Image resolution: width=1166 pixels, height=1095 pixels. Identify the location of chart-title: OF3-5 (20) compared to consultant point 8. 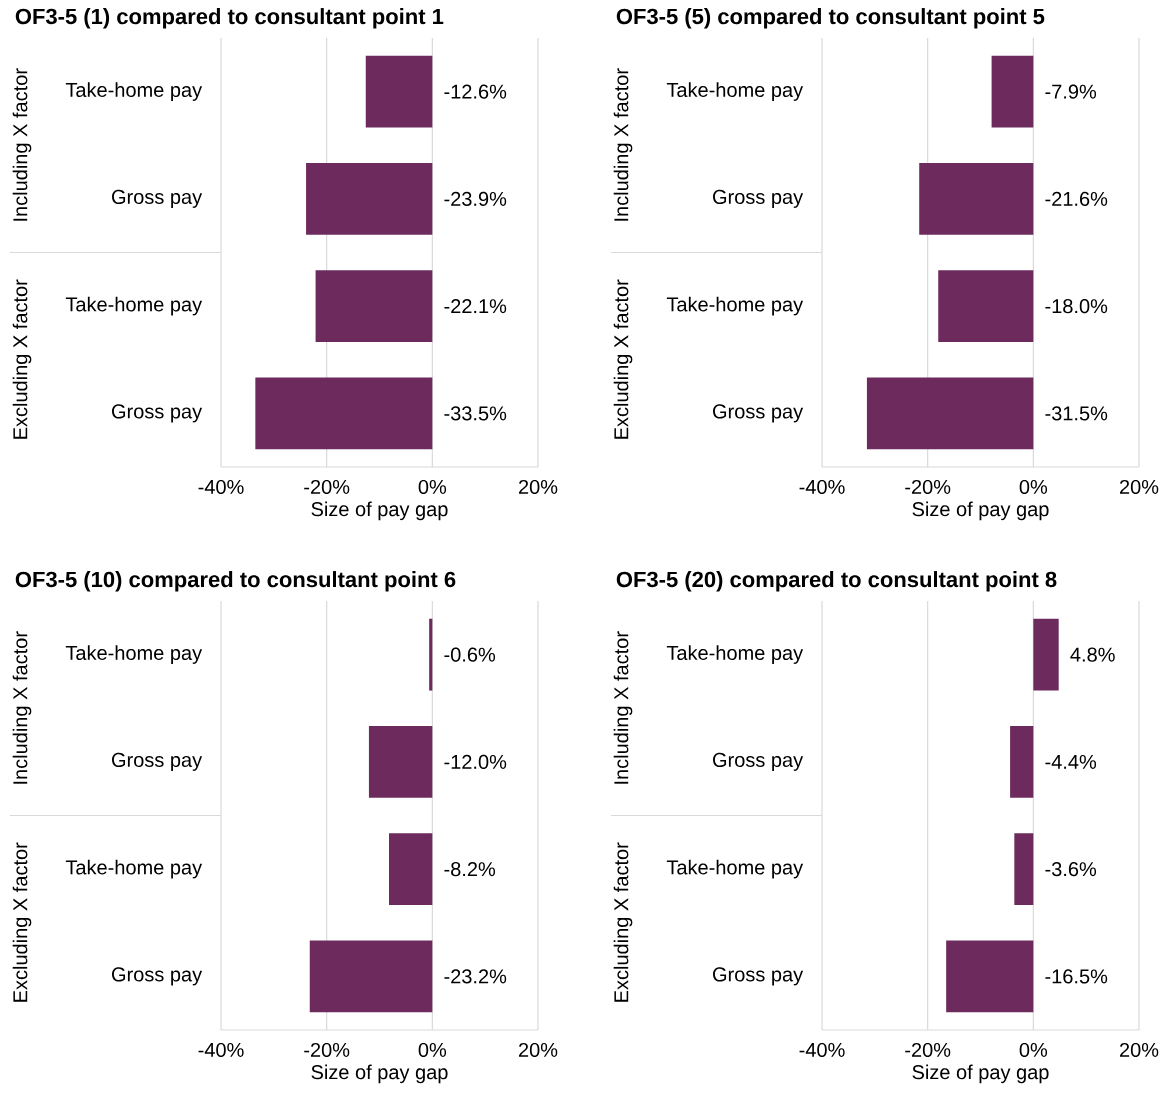
(836, 581).